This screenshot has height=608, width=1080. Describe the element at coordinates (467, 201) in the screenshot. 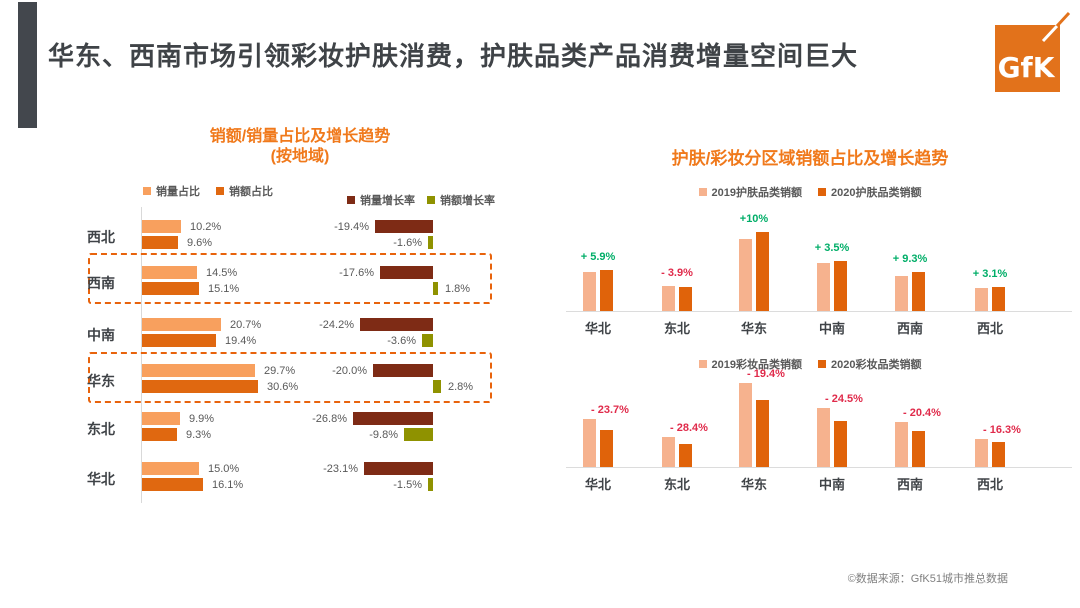

I see `value-growth-legend-label: 销额增长率` at that location.